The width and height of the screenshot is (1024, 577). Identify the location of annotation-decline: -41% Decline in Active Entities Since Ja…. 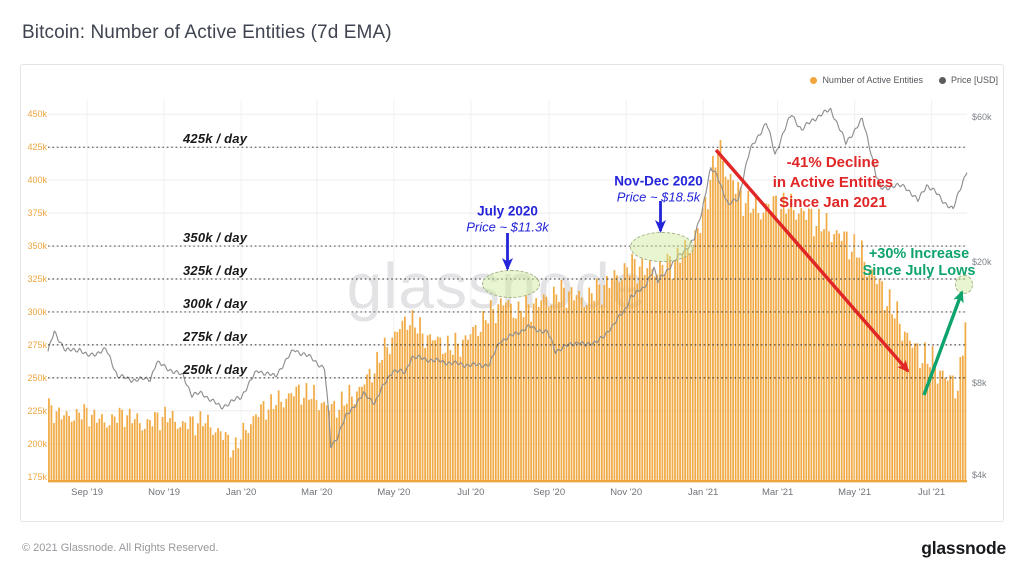
(833, 183).